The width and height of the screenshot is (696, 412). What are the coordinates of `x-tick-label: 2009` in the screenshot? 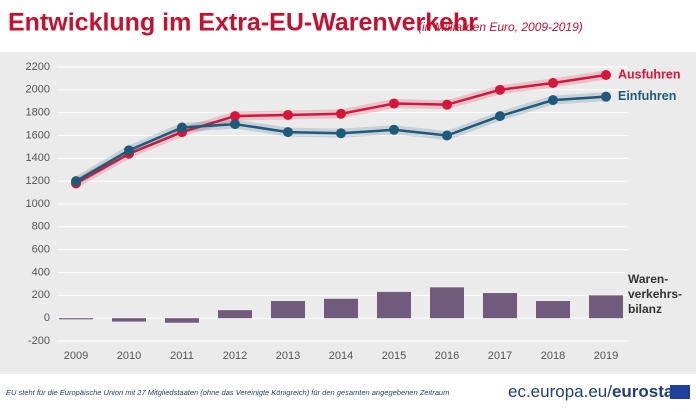 It's located at (76, 356).